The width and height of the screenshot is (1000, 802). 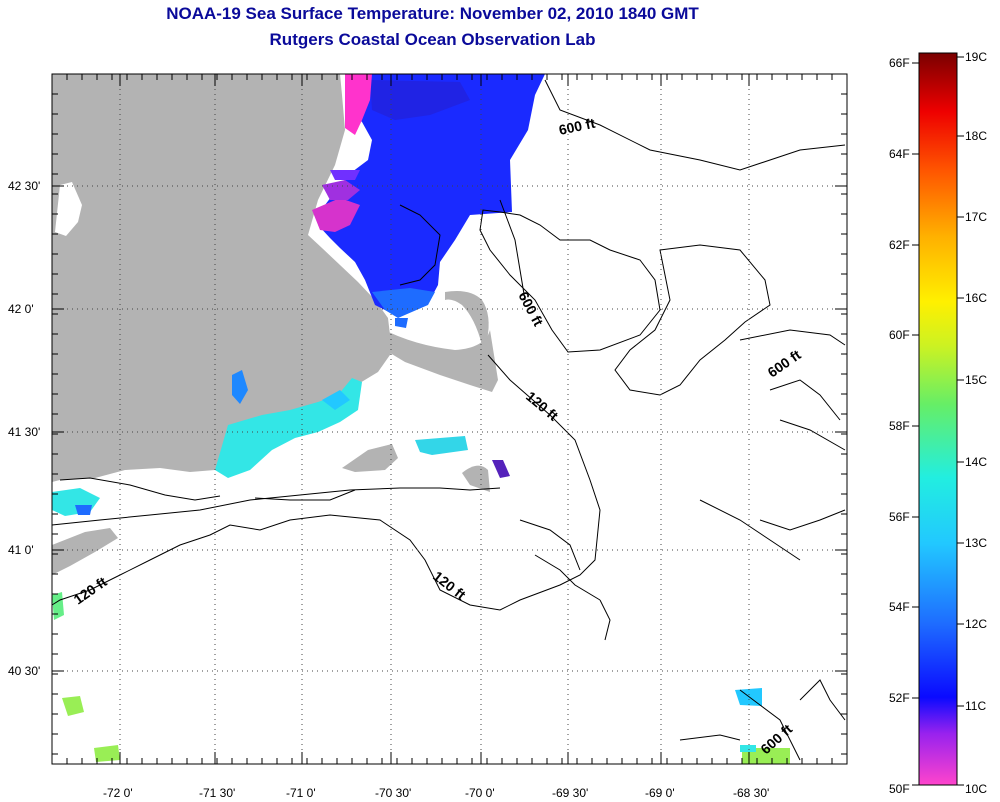 I want to click on colorbar-fahrenheit-labels: 66F 64F 62F 60F 58F 56F 54F 52F 50F, so click(x=899, y=426).